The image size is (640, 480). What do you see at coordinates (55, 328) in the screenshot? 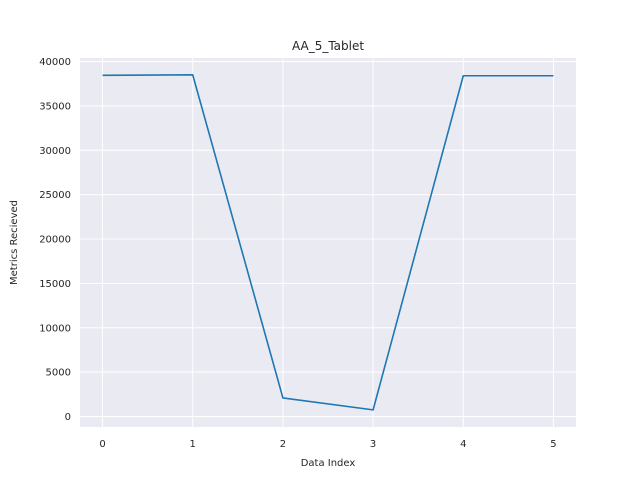
I see `y-tick-label: 10000` at bounding box center [55, 328].